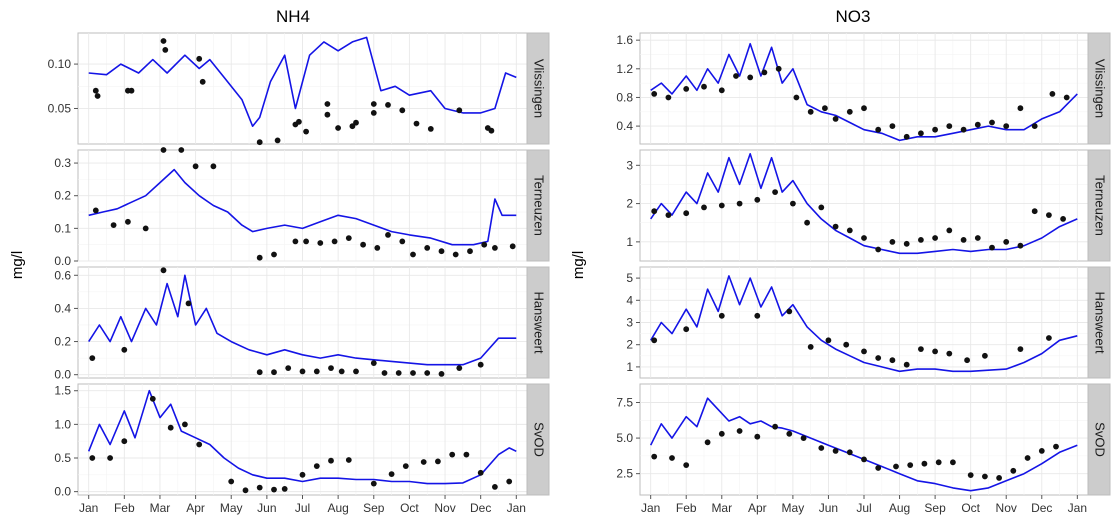  I want to click on y-tick-label: 1.0, so click(62, 424).